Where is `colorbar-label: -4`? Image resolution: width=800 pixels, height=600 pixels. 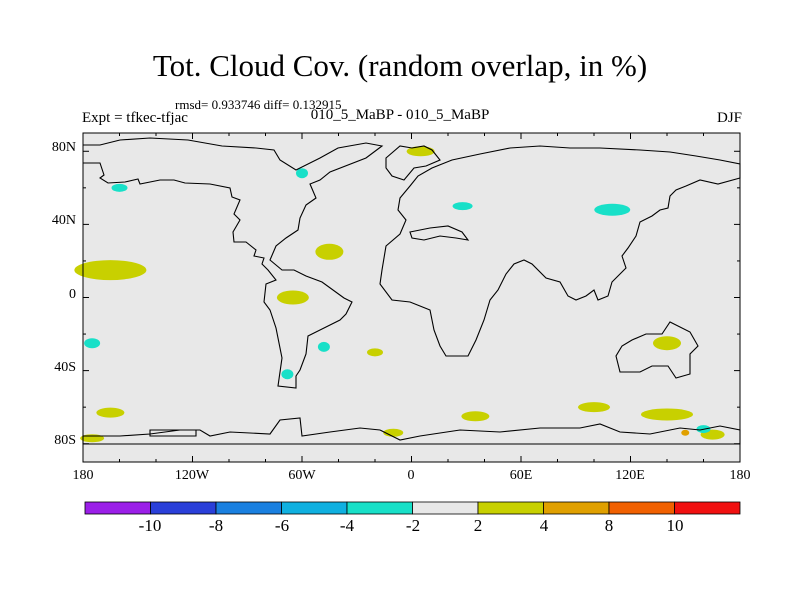
colorbar-label: -4 is located at coordinates (347, 525).